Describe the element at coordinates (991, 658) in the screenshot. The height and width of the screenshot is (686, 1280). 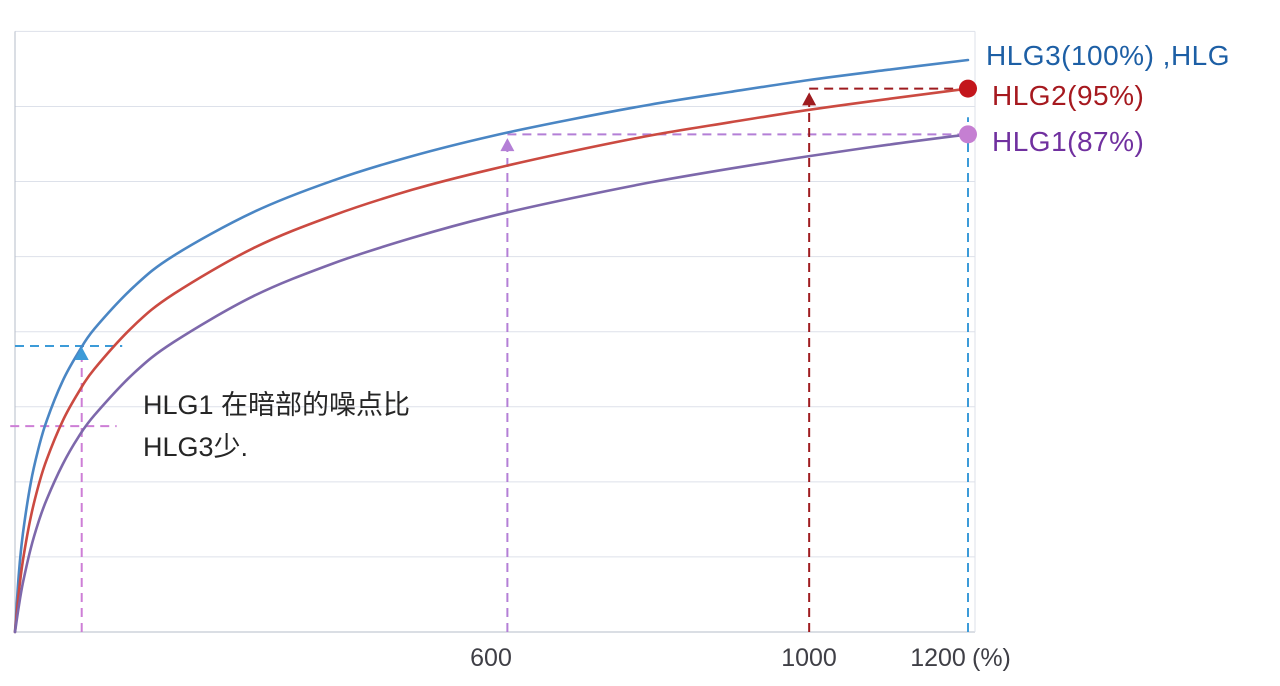
I see `x-axis-unit: (%)` at that location.